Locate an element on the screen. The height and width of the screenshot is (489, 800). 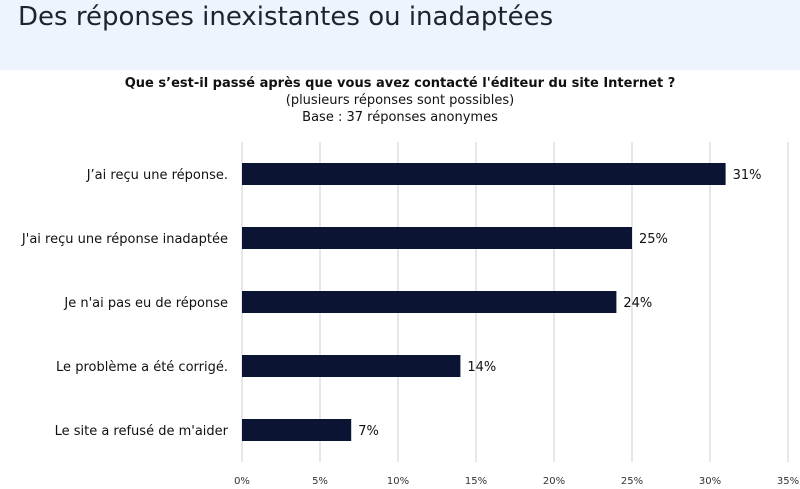
x-tick-label: 30% is located at coordinates (710, 481).